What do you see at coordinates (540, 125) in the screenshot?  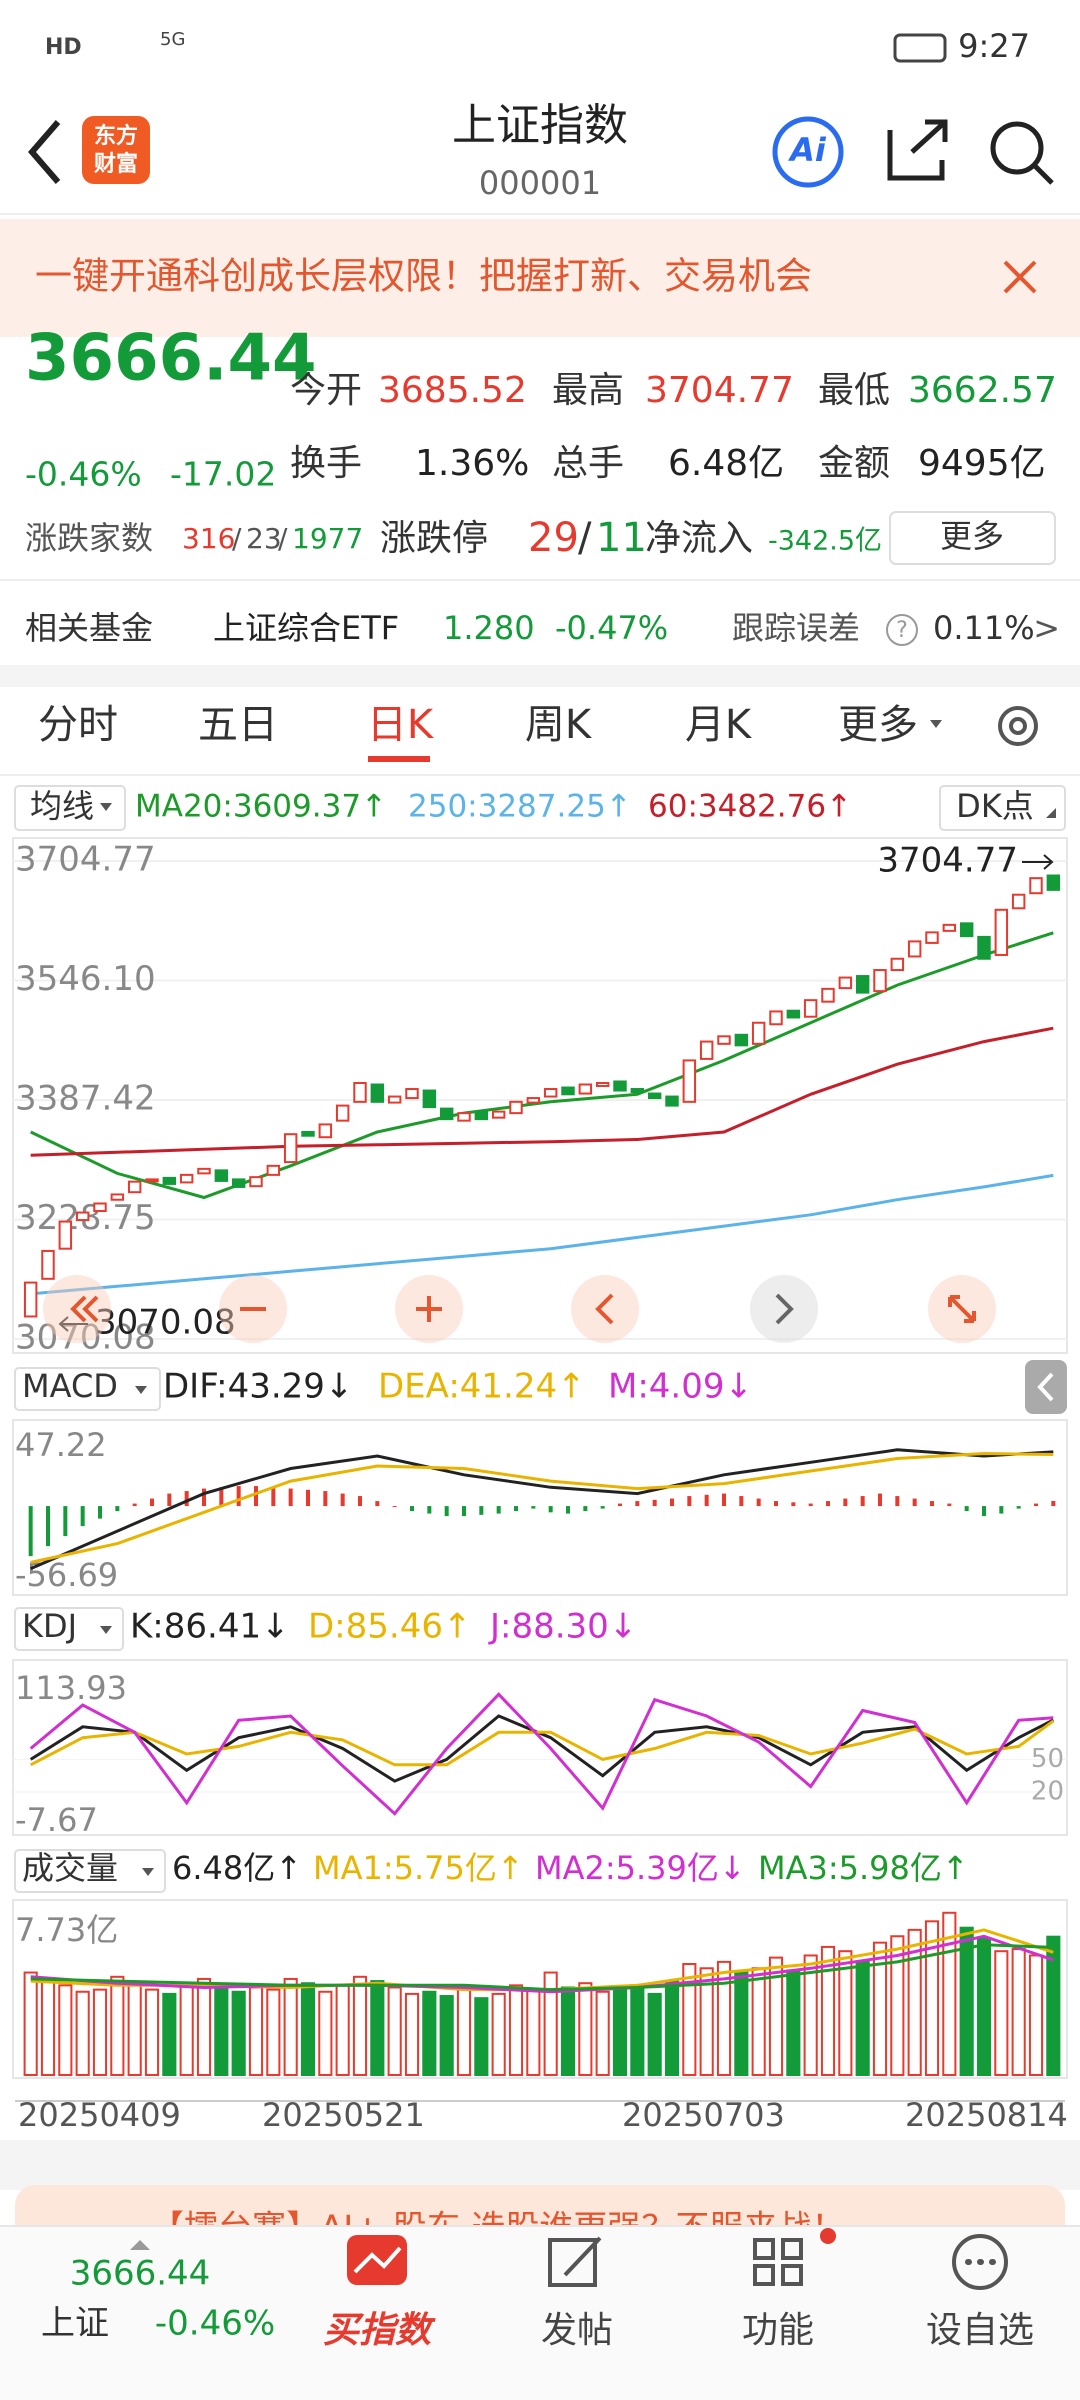 I see `page-title: 上证指数` at bounding box center [540, 125].